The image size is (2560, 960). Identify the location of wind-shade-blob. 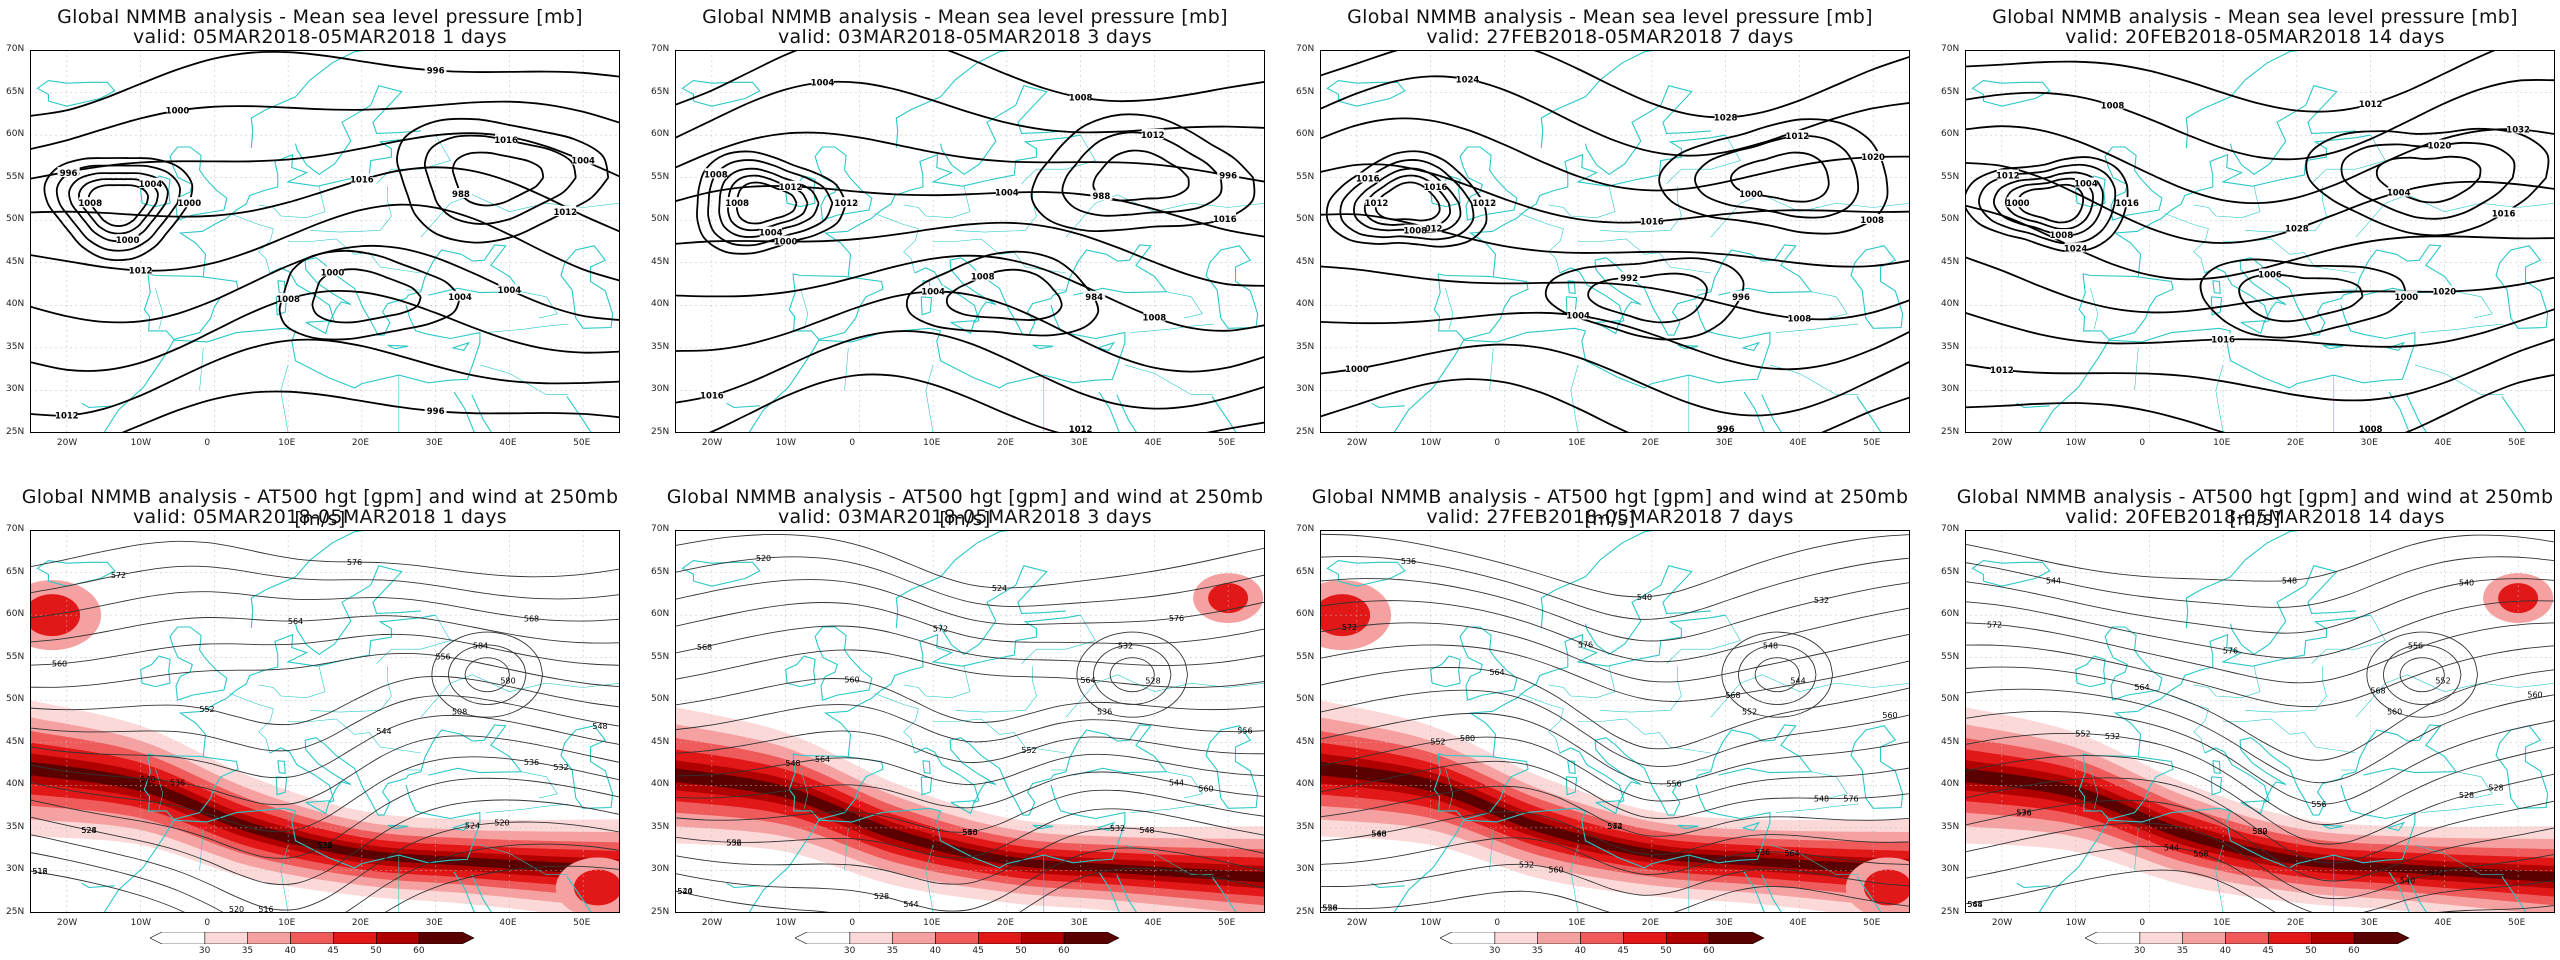
(596, 887).